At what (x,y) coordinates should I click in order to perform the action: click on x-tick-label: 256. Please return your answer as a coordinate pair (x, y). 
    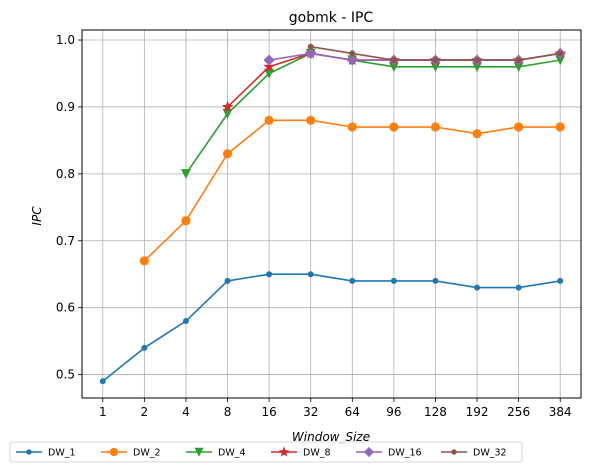
    Looking at the image, I should click on (518, 412).